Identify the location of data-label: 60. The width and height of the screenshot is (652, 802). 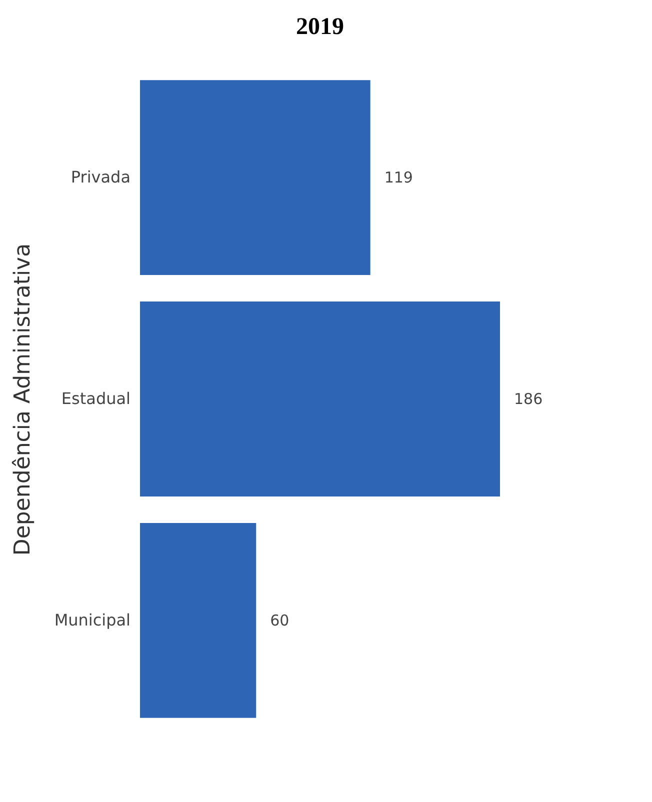
(280, 620).